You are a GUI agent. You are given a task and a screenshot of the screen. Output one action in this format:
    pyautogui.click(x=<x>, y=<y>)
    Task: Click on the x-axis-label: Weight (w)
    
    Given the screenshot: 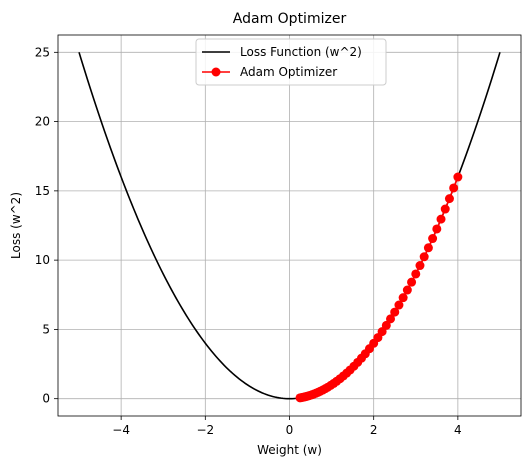 What is the action you would take?
    pyautogui.click(x=289, y=450)
    